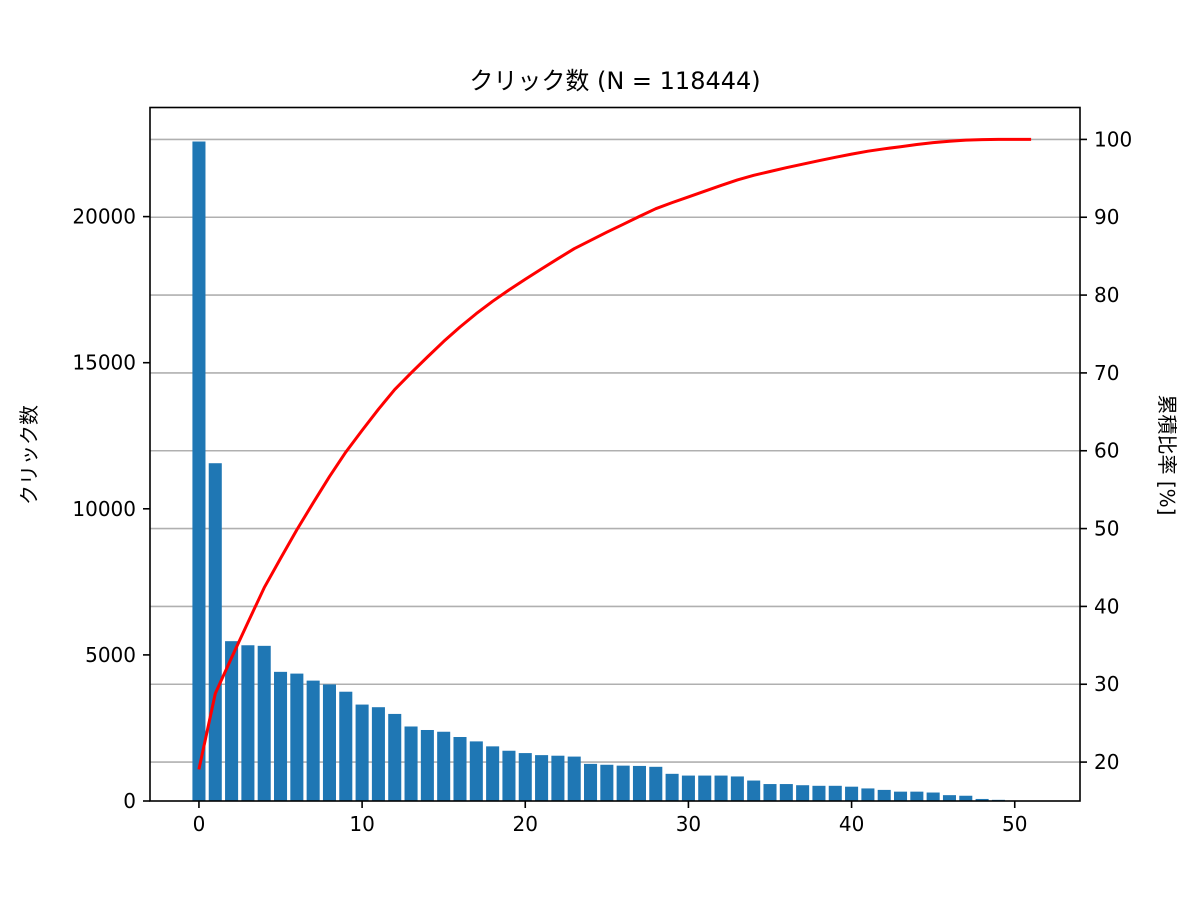 The height and width of the screenshot is (900, 1200). I want to click on y2-tick-label: 50, so click(1106, 529).